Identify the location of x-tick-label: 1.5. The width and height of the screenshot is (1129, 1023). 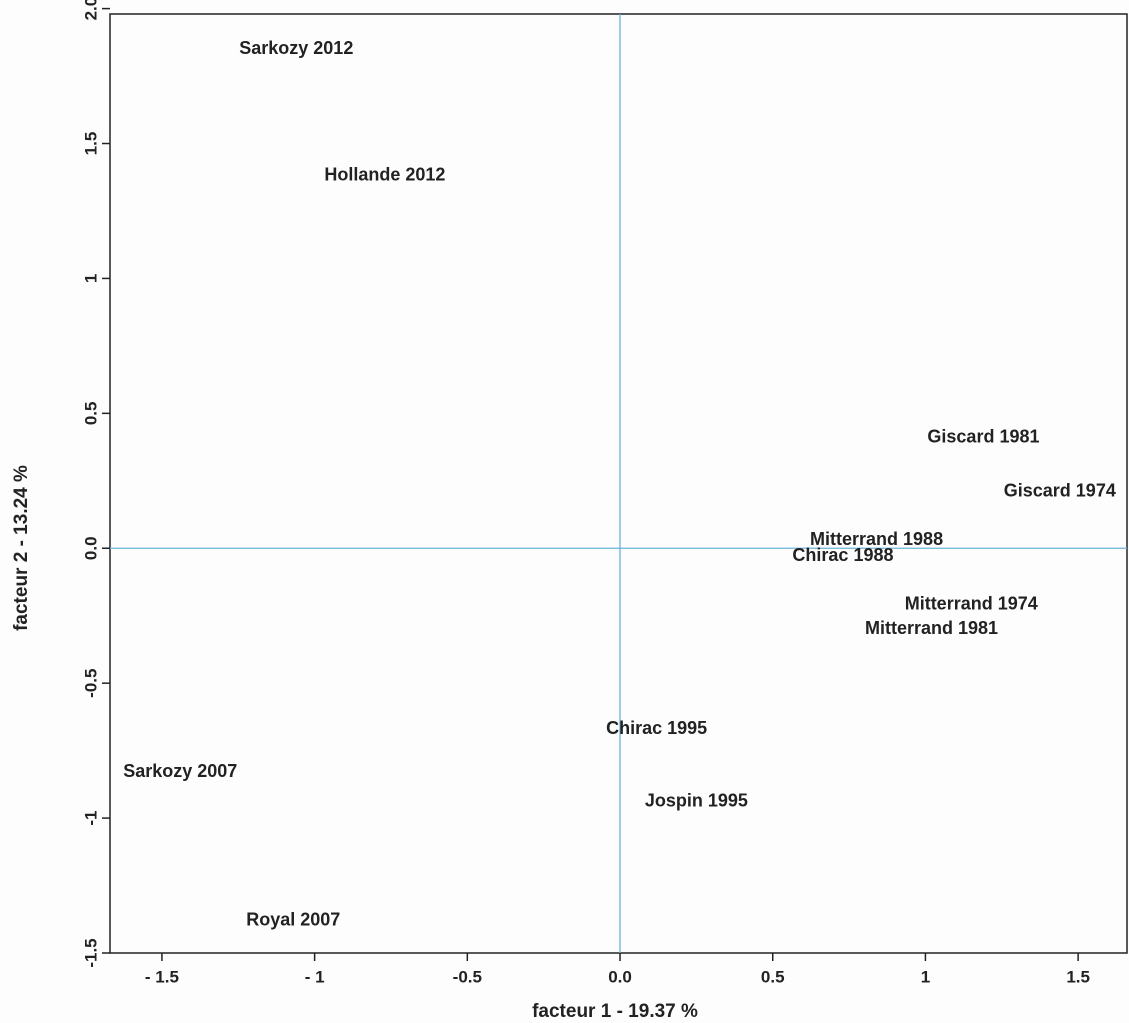
(1078, 976).